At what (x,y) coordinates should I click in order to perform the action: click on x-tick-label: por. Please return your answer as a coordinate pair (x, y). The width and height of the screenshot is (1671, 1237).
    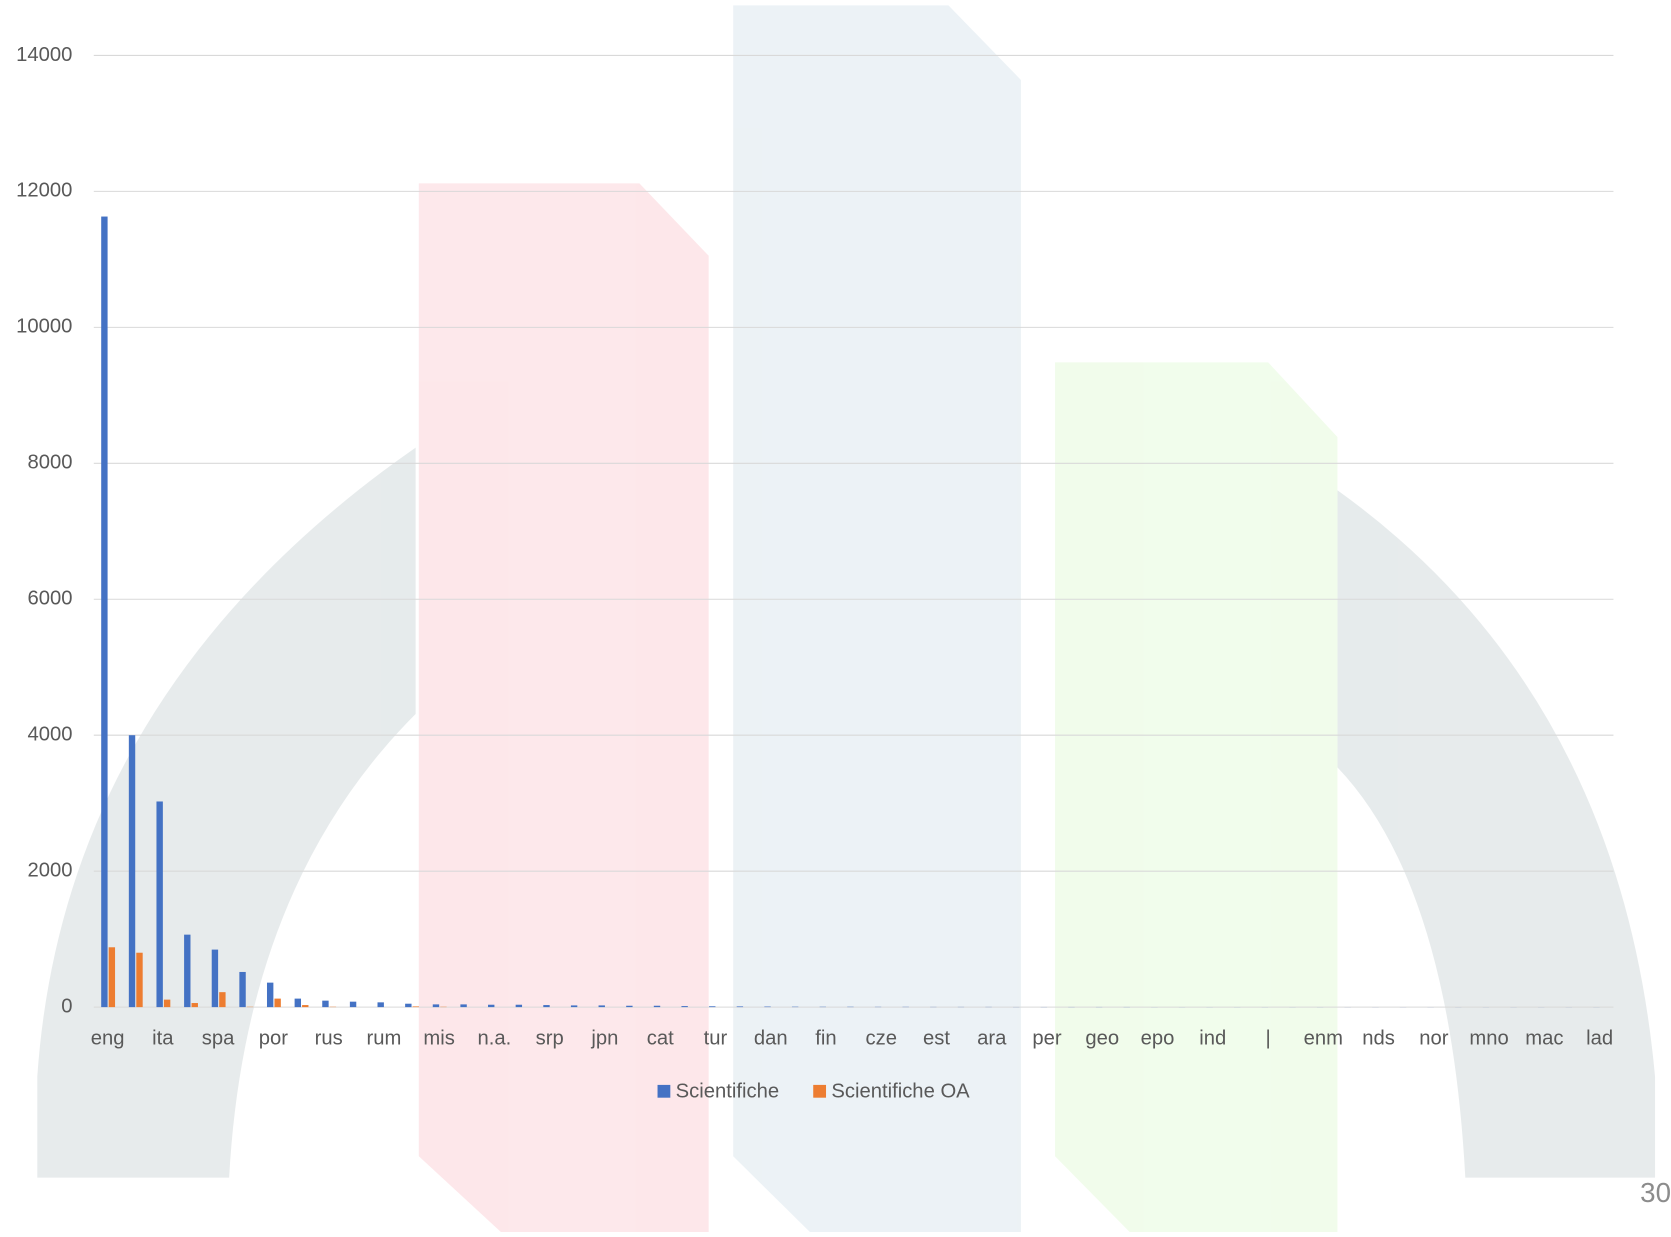
    Looking at the image, I should click on (274, 1038).